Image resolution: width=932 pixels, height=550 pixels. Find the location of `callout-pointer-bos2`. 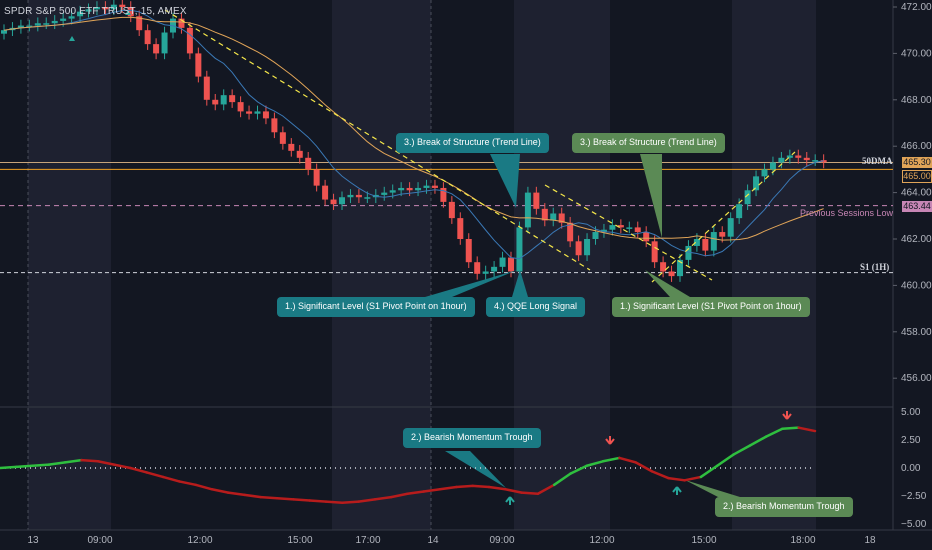

callout-pointer-bos2 is located at coordinates (651, 196).